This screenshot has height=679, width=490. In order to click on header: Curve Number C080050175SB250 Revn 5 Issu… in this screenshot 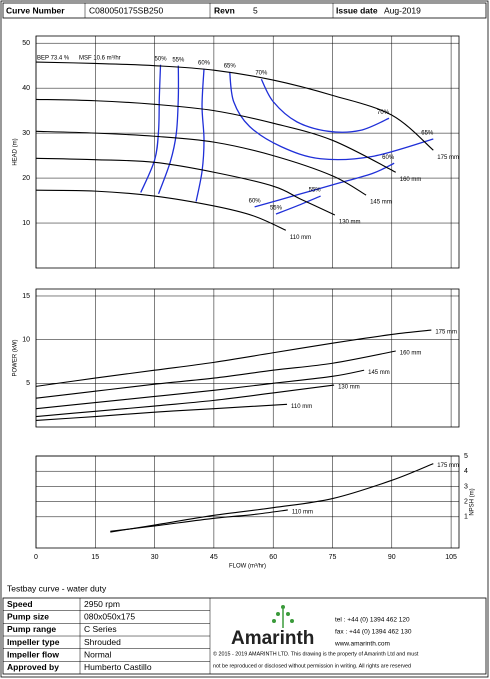, I will do `click(244, 10)`.